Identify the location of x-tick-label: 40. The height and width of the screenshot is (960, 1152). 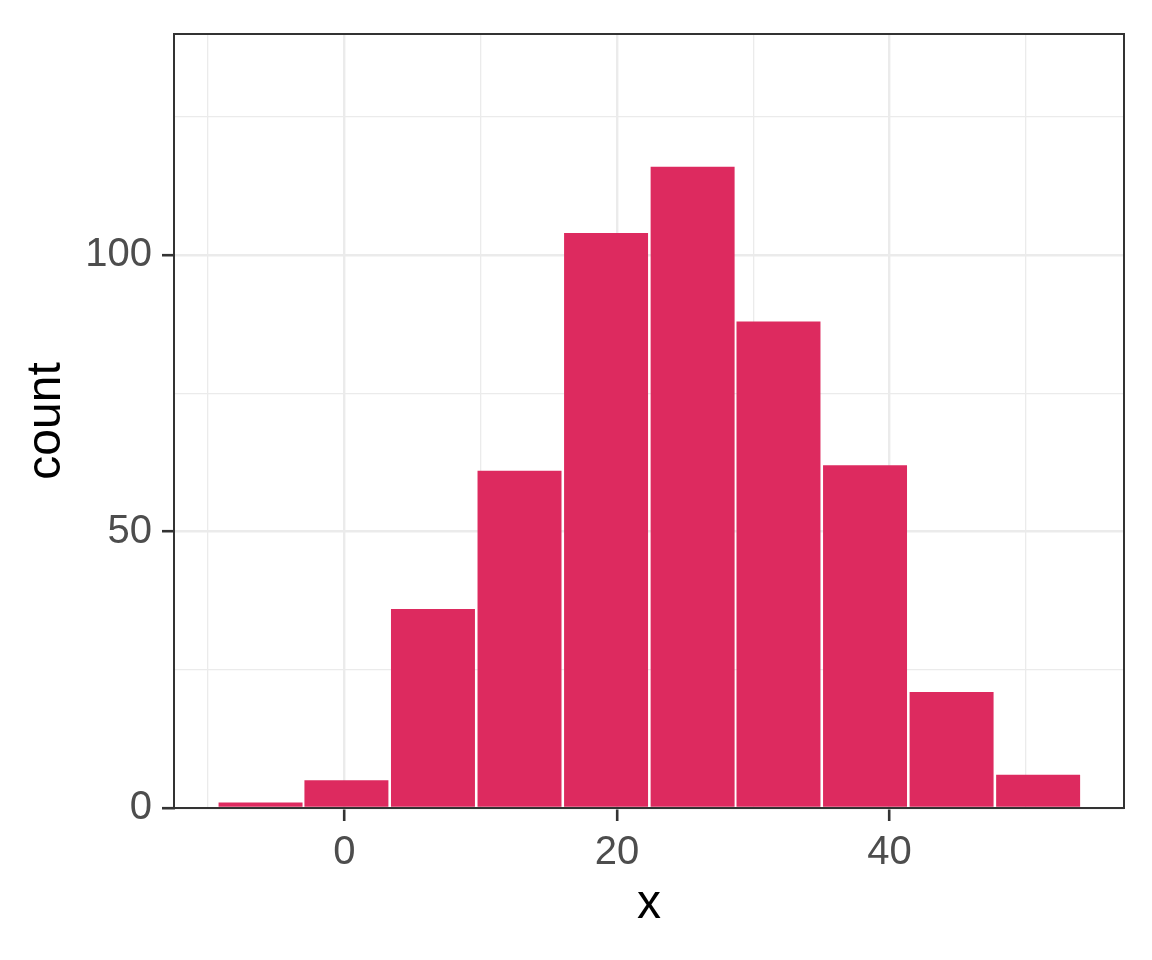
(889, 850).